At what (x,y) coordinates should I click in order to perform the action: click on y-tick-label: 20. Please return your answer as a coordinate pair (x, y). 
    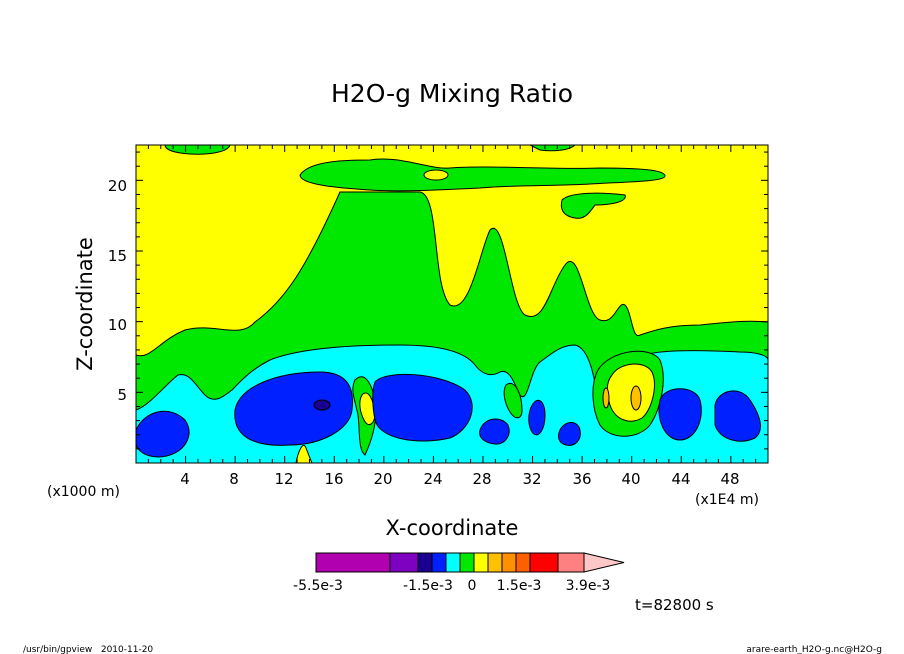
    Looking at the image, I should click on (117, 186).